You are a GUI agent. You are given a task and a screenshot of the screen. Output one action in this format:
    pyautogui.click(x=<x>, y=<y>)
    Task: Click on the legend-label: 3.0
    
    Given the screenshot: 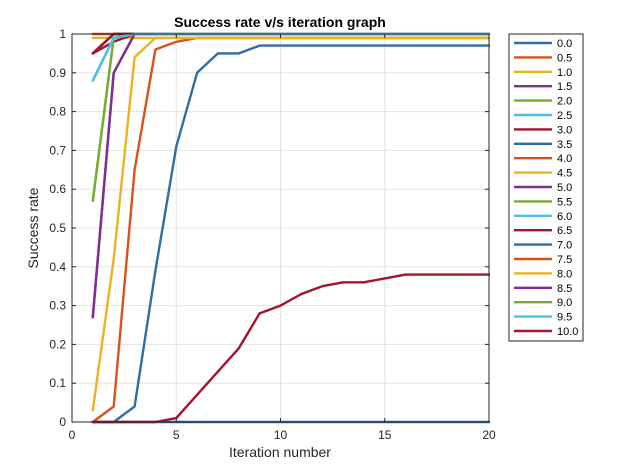 What is the action you would take?
    pyautogui.click(x=564, y=130)
    